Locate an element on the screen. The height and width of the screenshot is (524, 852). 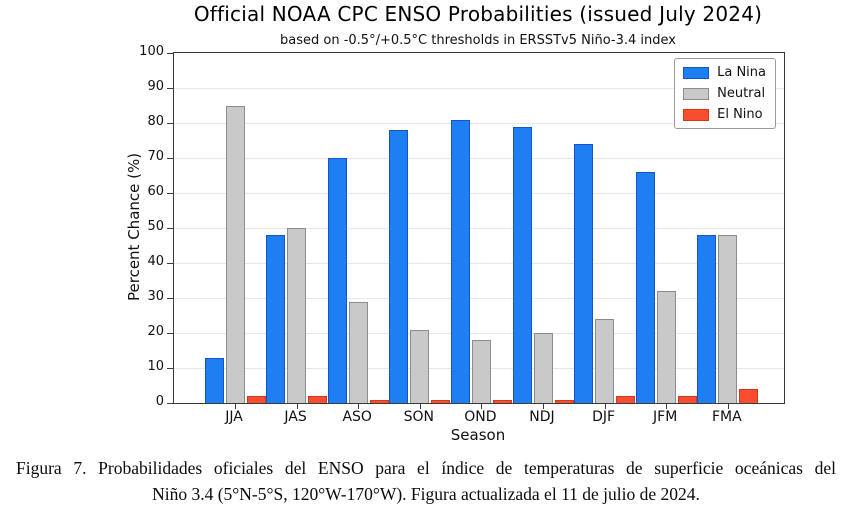
y-tick-label-70: 70 is located at coordinates (155, 156).